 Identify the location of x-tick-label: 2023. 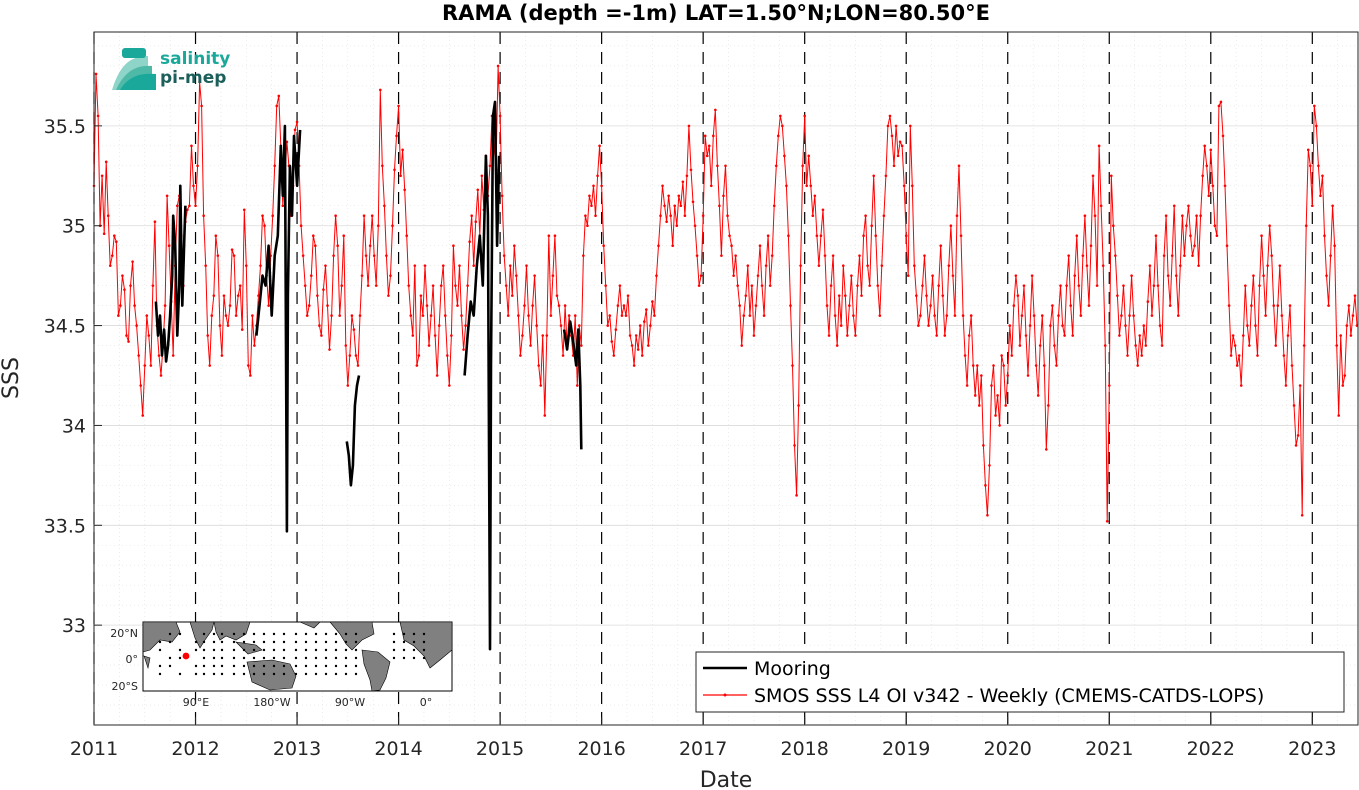
(1312, 749).